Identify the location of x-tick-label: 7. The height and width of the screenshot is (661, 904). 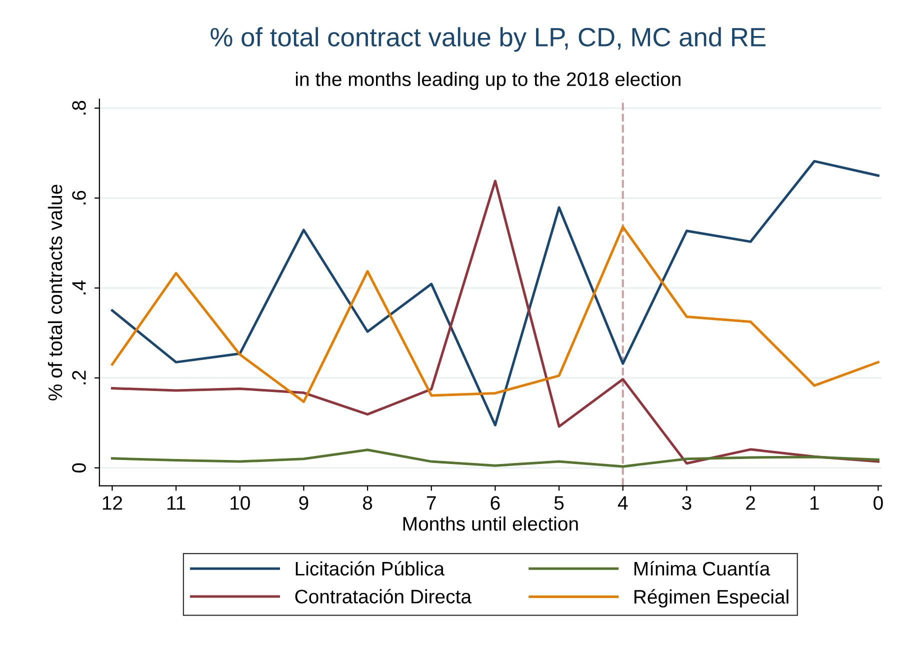
(431, 503).